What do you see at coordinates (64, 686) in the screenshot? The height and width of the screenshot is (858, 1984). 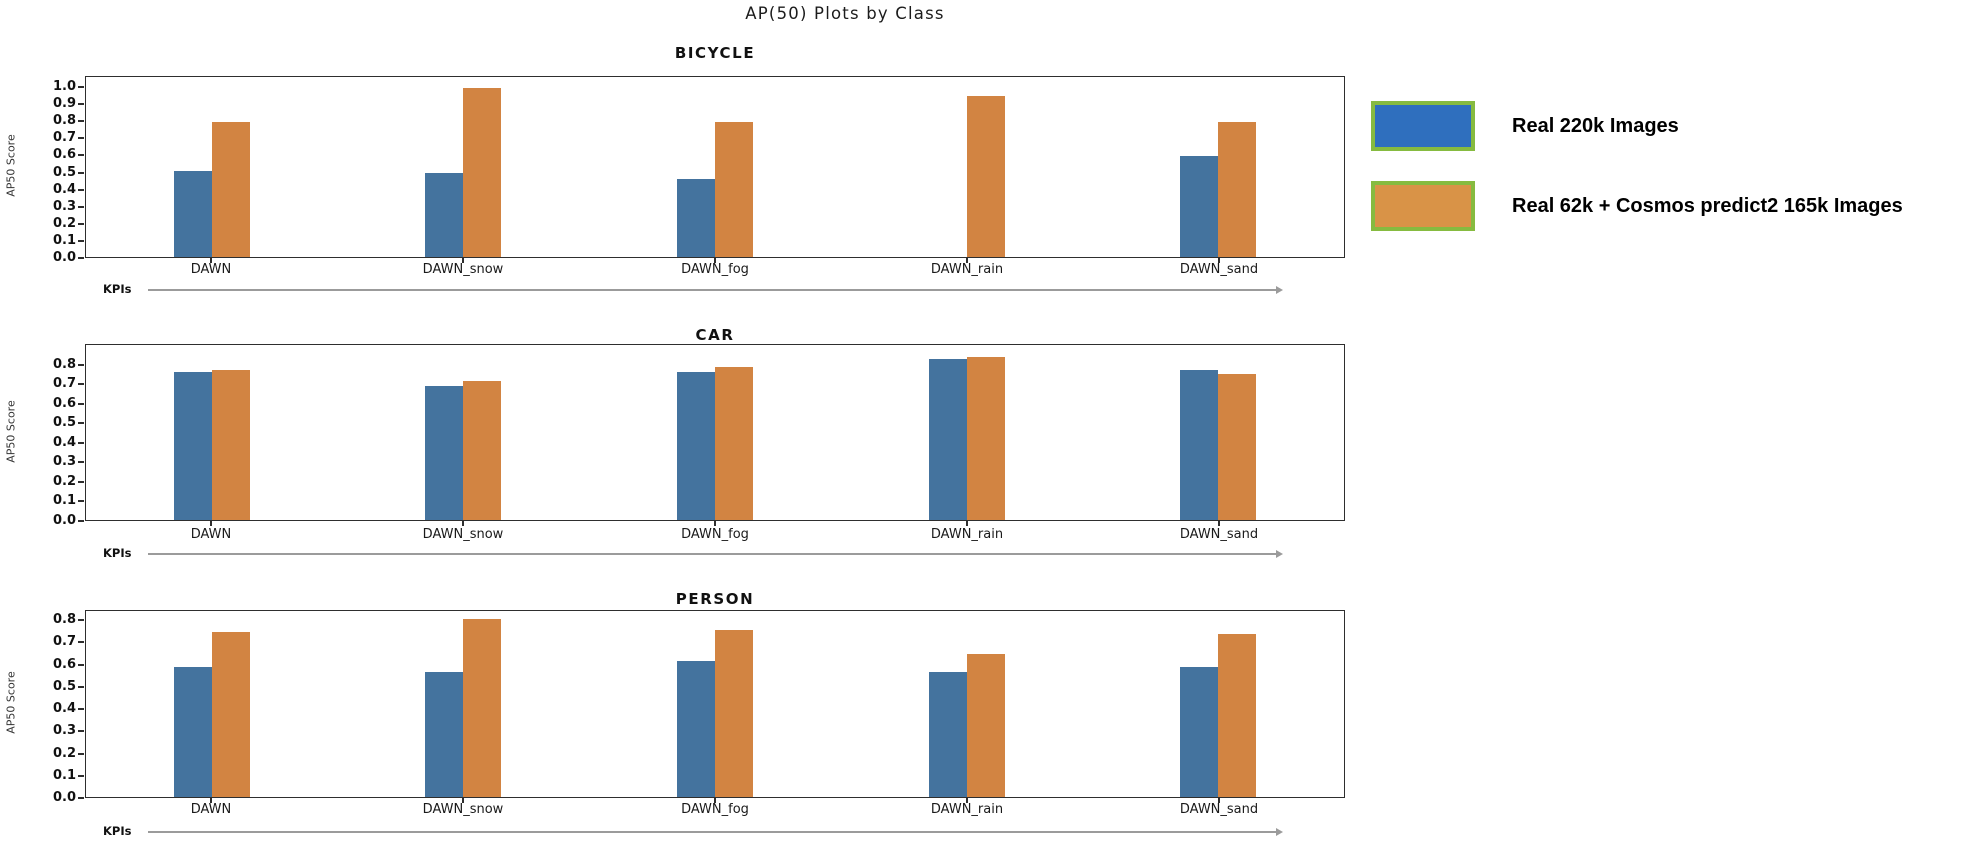 I see `y-tick-label: 0.5` at bounding box center [64, 686].